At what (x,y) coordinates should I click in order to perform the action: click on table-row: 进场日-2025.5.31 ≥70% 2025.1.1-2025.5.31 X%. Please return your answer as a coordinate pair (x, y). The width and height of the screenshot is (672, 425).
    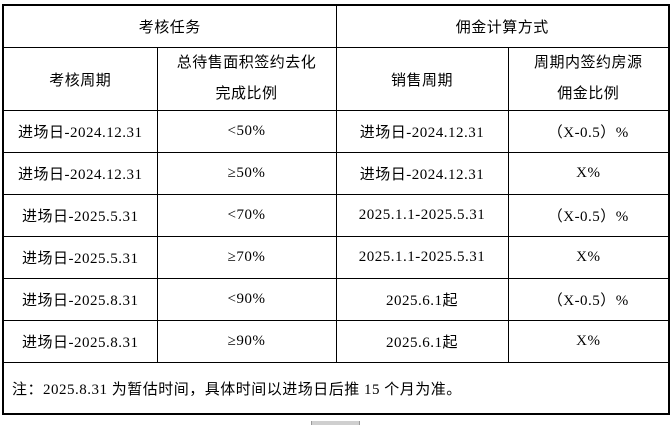
    Looking at the image, I should click on (336, 257).